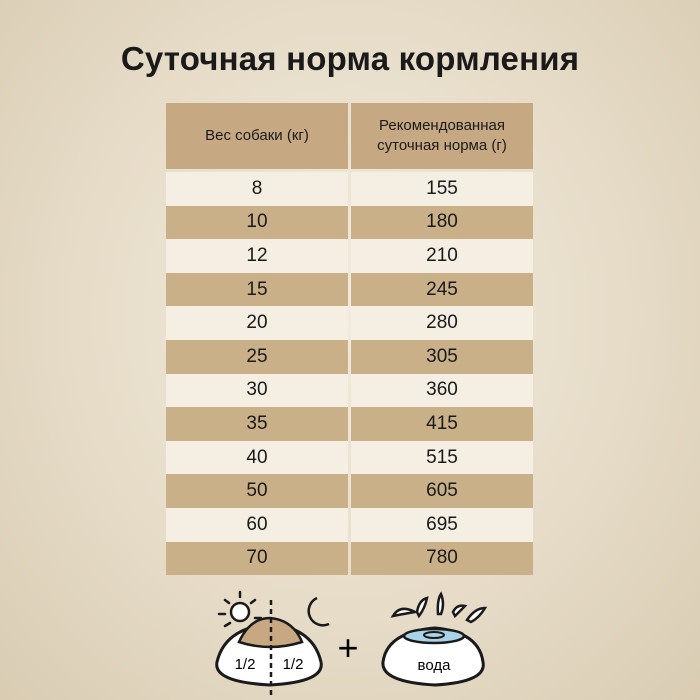 This screenshot has height=700, width=700. Describe the element at coordinates (293, 664) in the screenshot. I see `half-right-label: 1/2` at that location.